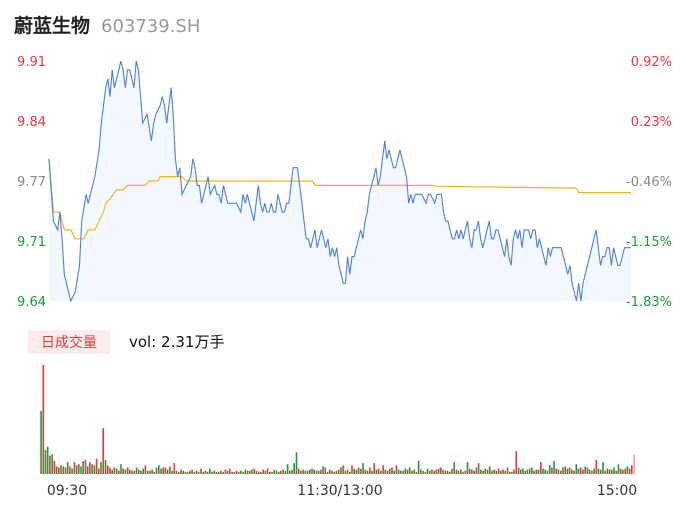 This screenshot has width=686, height=524. I want to click on stock-code: 603739.SH, so click(150, 26).